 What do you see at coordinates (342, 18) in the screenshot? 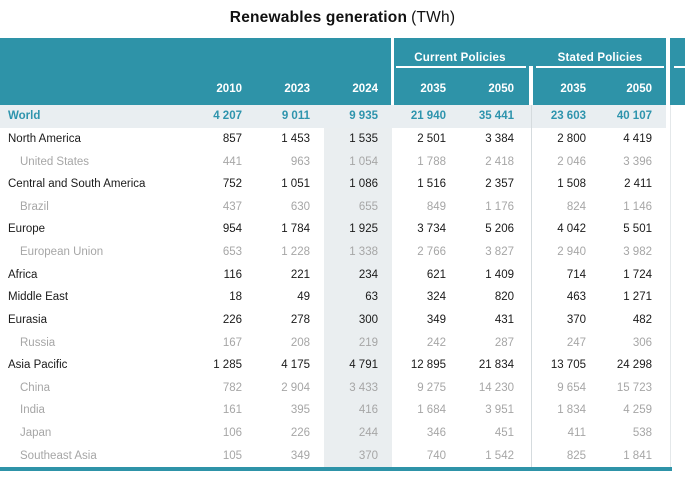
I see `page-title: Renewables generation (TWh)` at bounding box center [342, 18].